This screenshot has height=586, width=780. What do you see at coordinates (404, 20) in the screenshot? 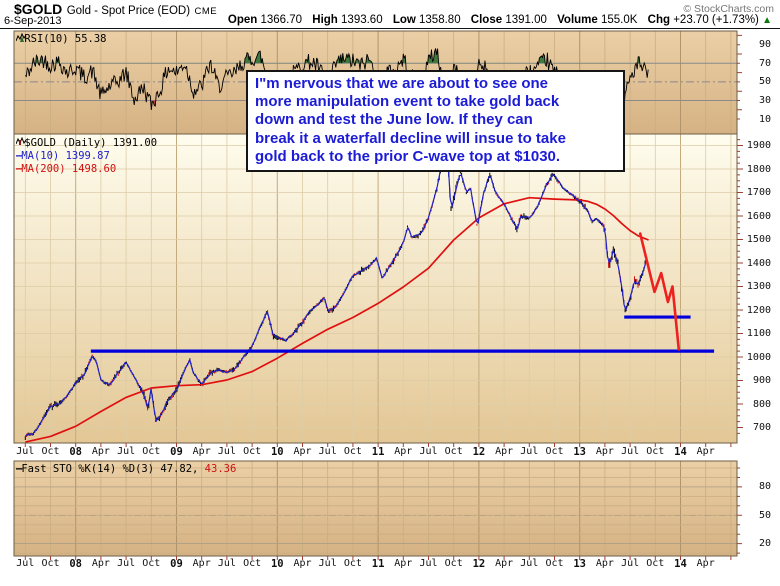
I see `low-label: Low` at bounding box center [404, 20].